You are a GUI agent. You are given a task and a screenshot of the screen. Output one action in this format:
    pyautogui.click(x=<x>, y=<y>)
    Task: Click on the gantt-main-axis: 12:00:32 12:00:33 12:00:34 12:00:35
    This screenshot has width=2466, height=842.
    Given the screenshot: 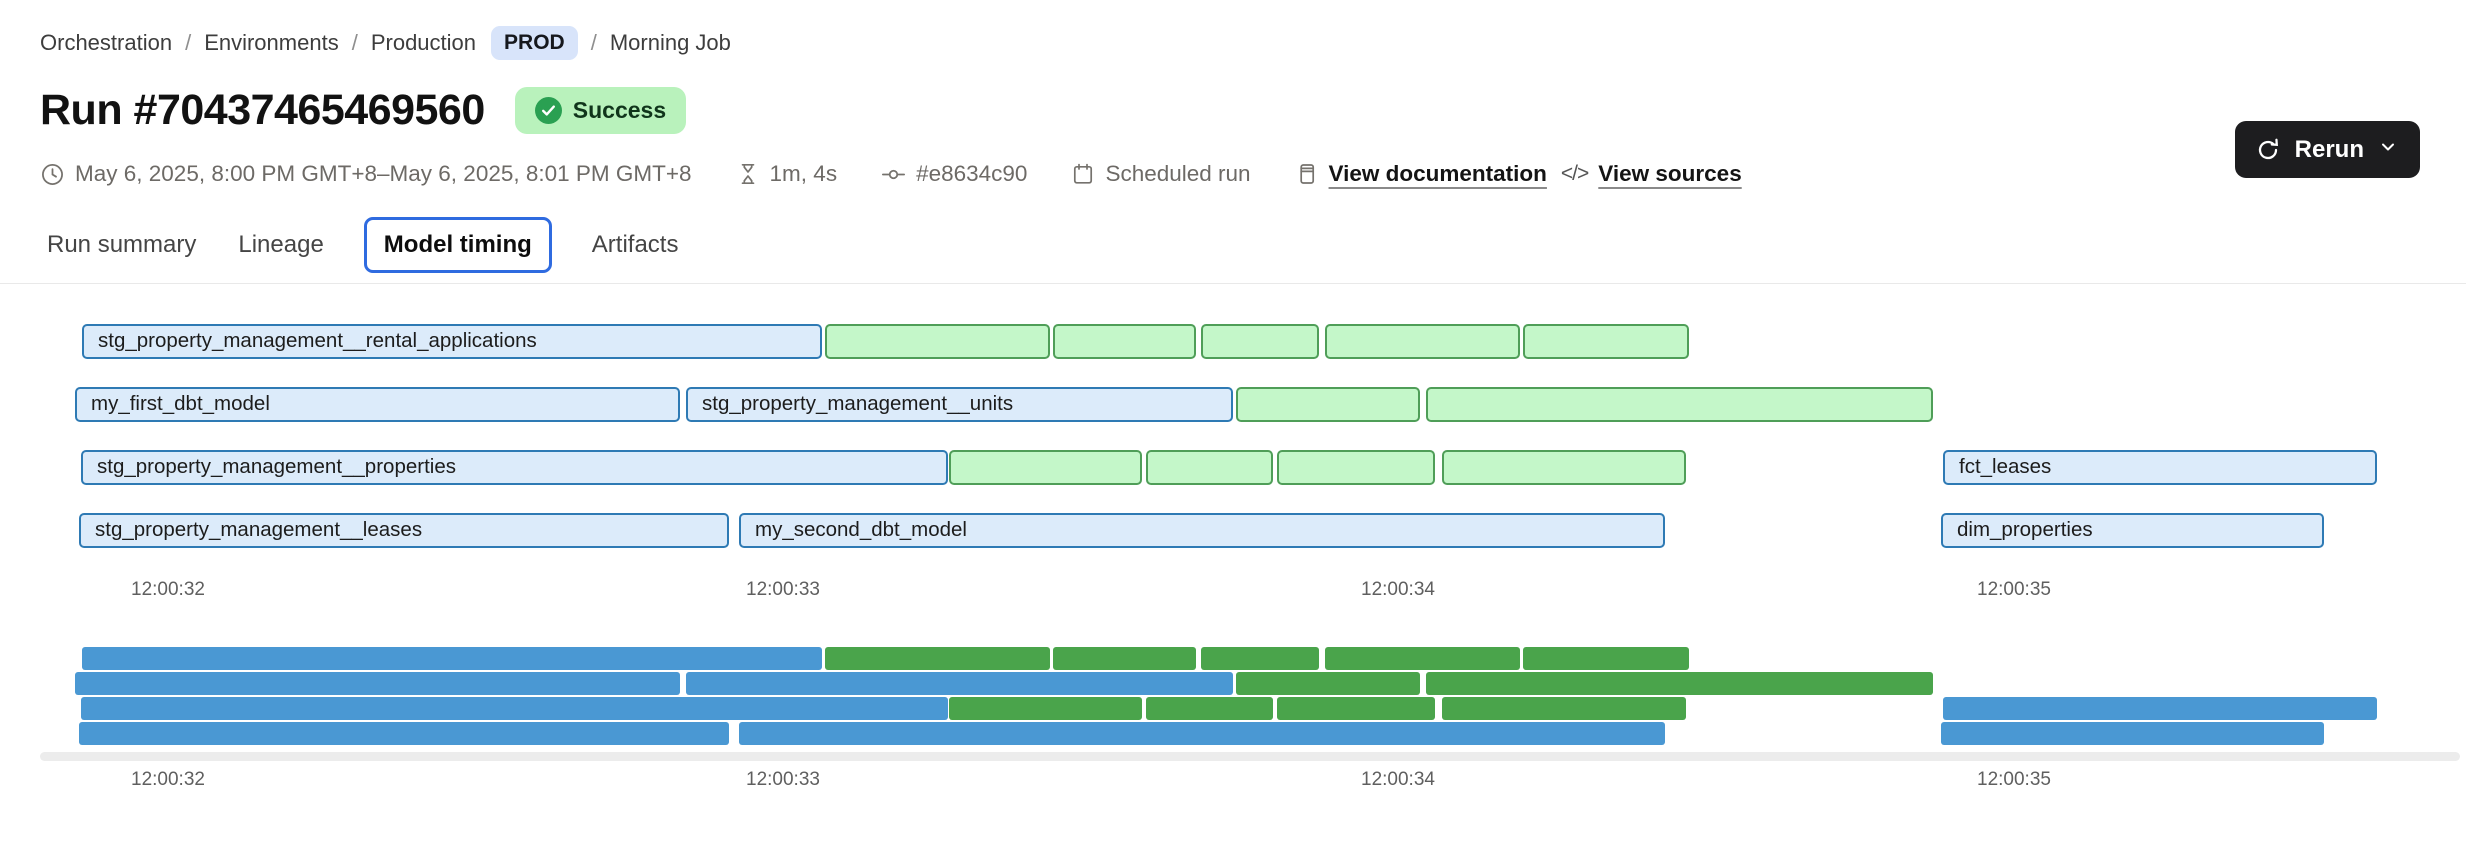 What is the action you would take?
    pyautogui.click(x=1233, y=592)
    